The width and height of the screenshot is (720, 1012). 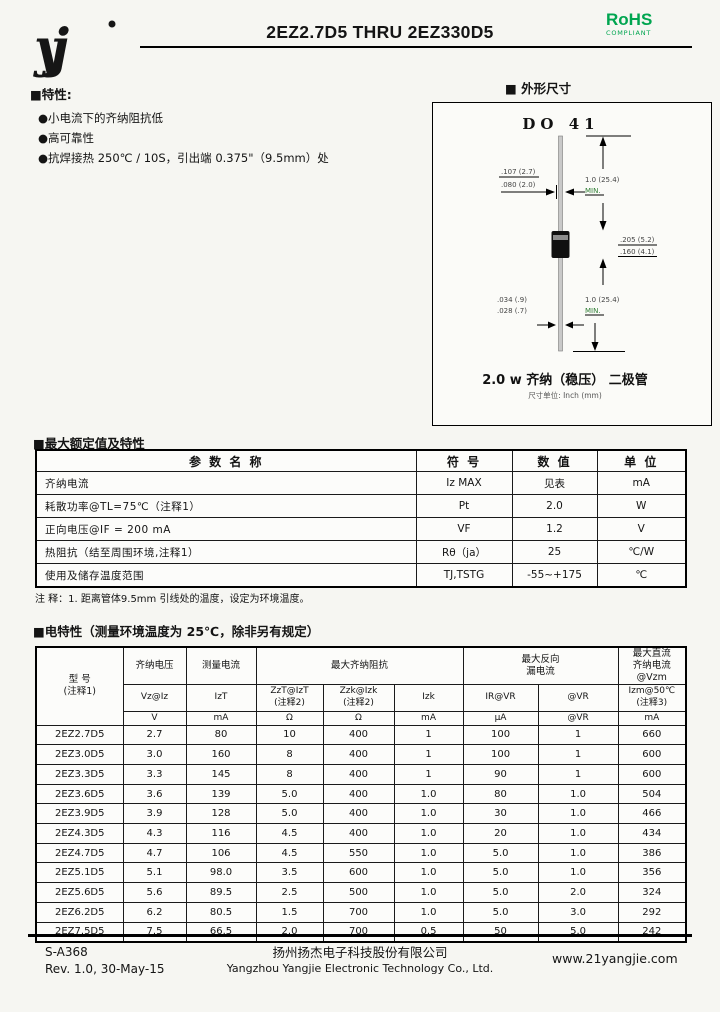 I want to click on param-symbol-cell: VF, so click(x=464, y=529).